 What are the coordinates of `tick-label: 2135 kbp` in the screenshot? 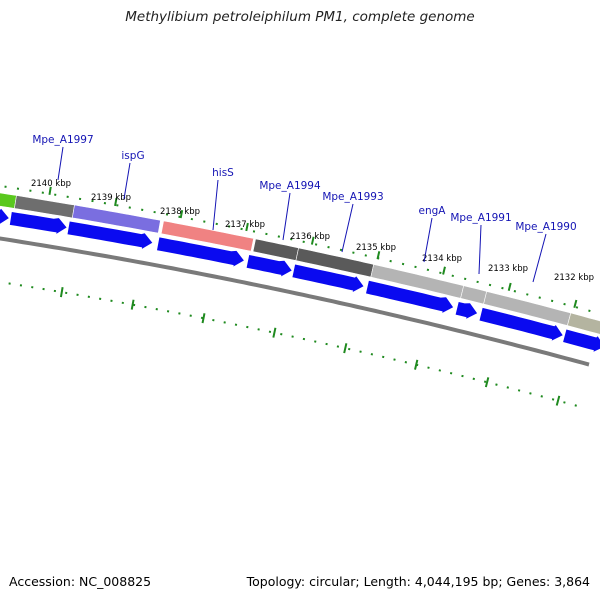 It's located at (376, 248).